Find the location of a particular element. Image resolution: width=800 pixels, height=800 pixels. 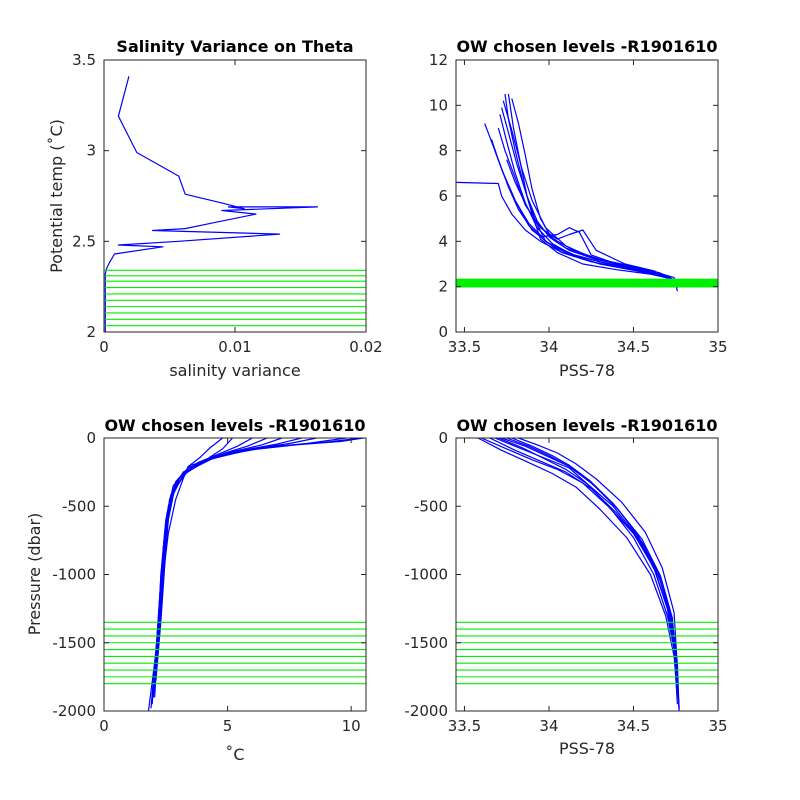

y-tick-label: 12 is located at coordinates (438, 60).